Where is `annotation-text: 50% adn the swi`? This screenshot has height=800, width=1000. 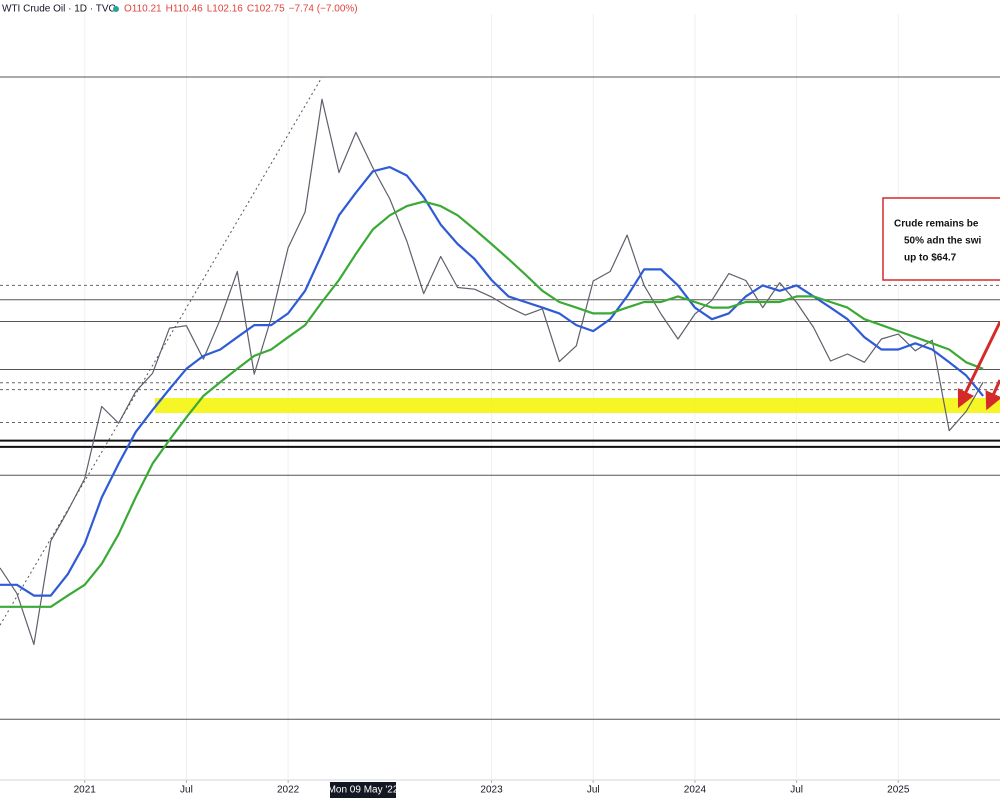
annotation-text: 50% adn the swi is located at coordinates (942, 241).